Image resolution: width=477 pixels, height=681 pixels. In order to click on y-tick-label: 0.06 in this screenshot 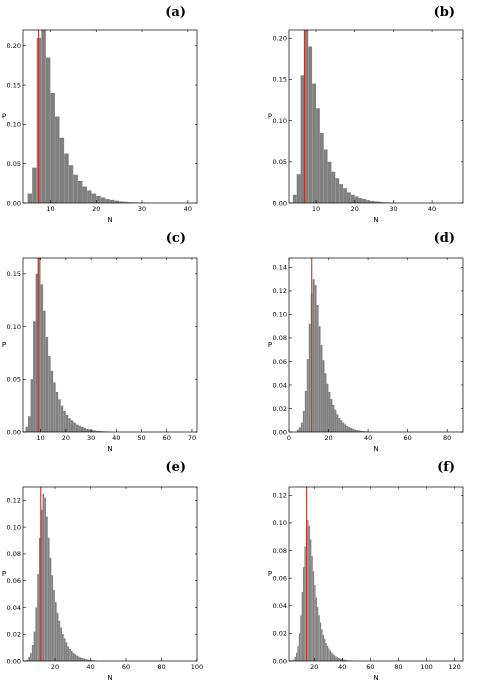, I will do `click(280, 578)`.